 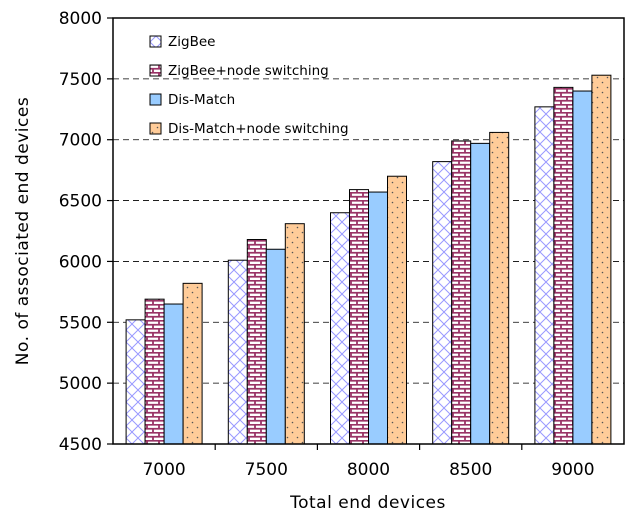 What do you see at coordinates (86, 232) in the screenshot?
I see `y-axis: 4500 5000 5500 6000 6500 7000 7500 8000` at bounding box center [86, 232].